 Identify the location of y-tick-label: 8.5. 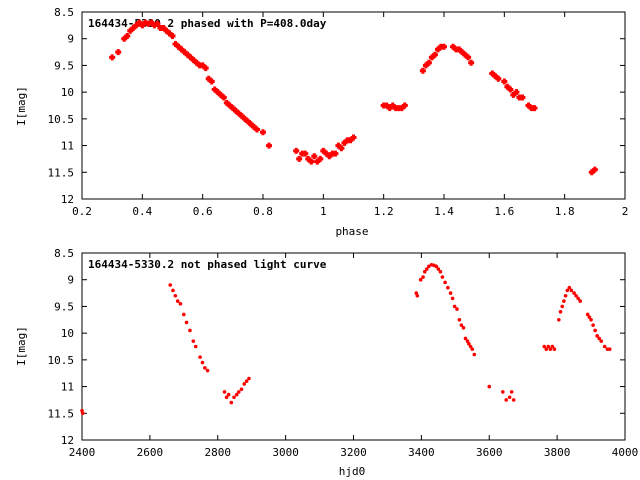
(64, 253).